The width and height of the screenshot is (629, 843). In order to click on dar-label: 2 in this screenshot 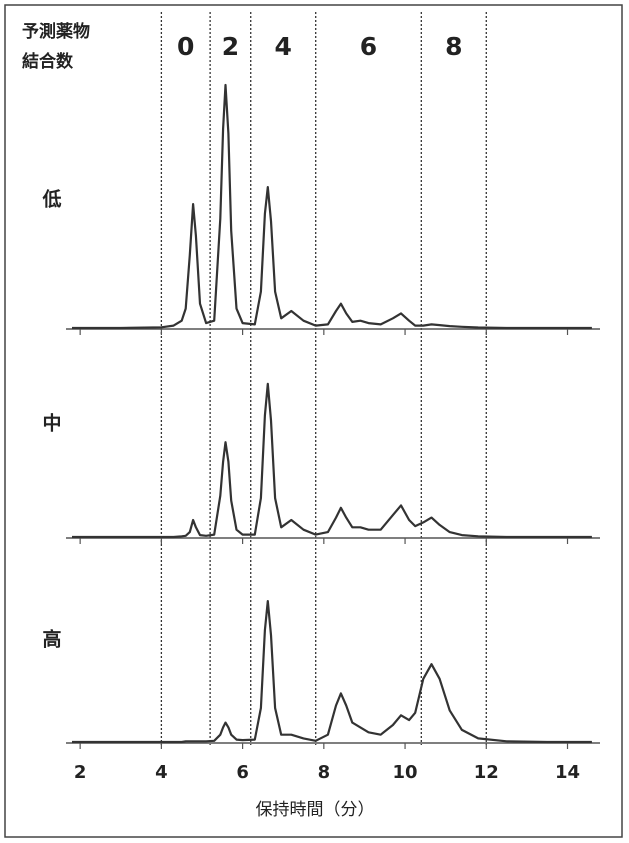, I will do `click(230, 46)`.